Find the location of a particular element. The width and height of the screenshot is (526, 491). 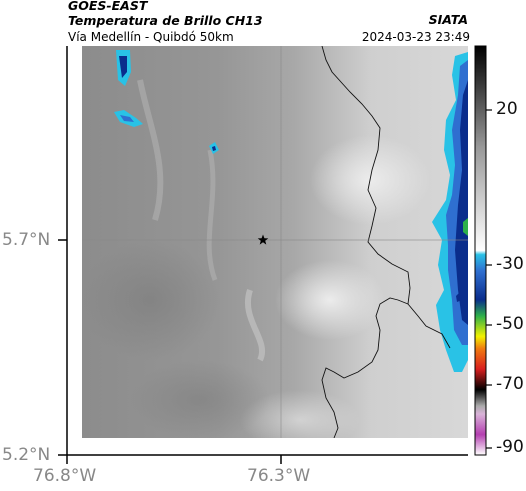

colorbar-label: -90 is located at coordinates (510, 447).